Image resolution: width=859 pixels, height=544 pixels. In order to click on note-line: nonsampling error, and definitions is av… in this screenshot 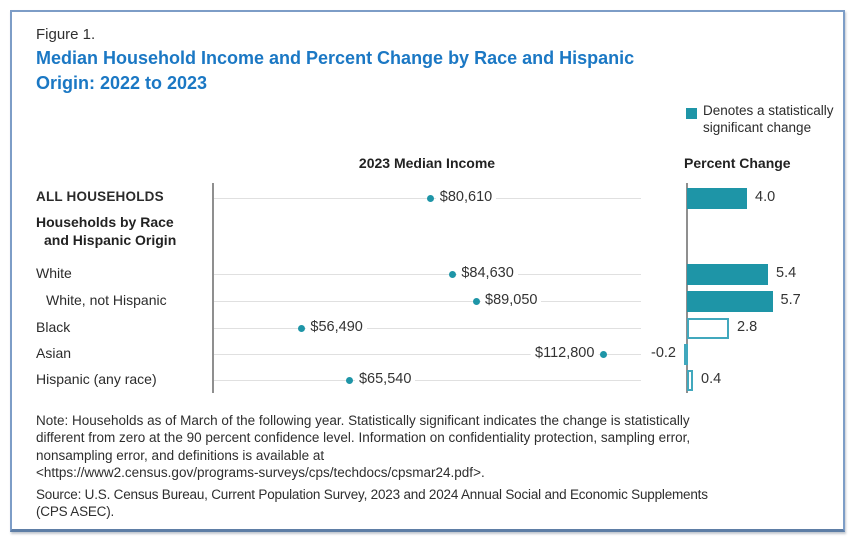, I will do `click(180, 455)`.